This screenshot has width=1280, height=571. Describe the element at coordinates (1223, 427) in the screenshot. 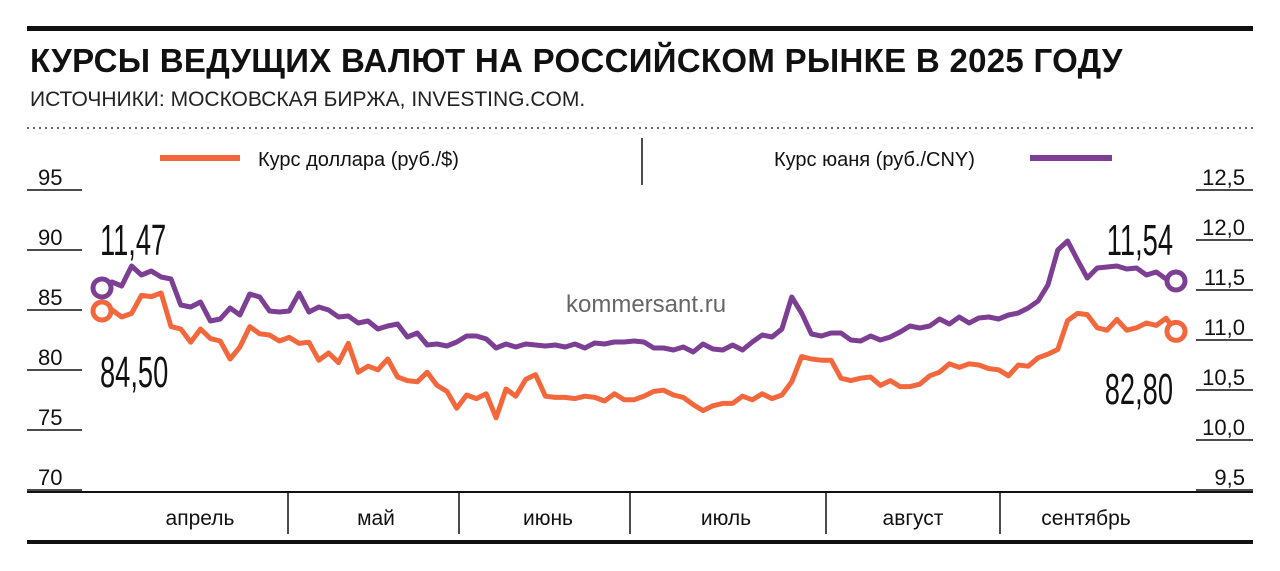

I see `right-tick-label: 10,0` at that location.